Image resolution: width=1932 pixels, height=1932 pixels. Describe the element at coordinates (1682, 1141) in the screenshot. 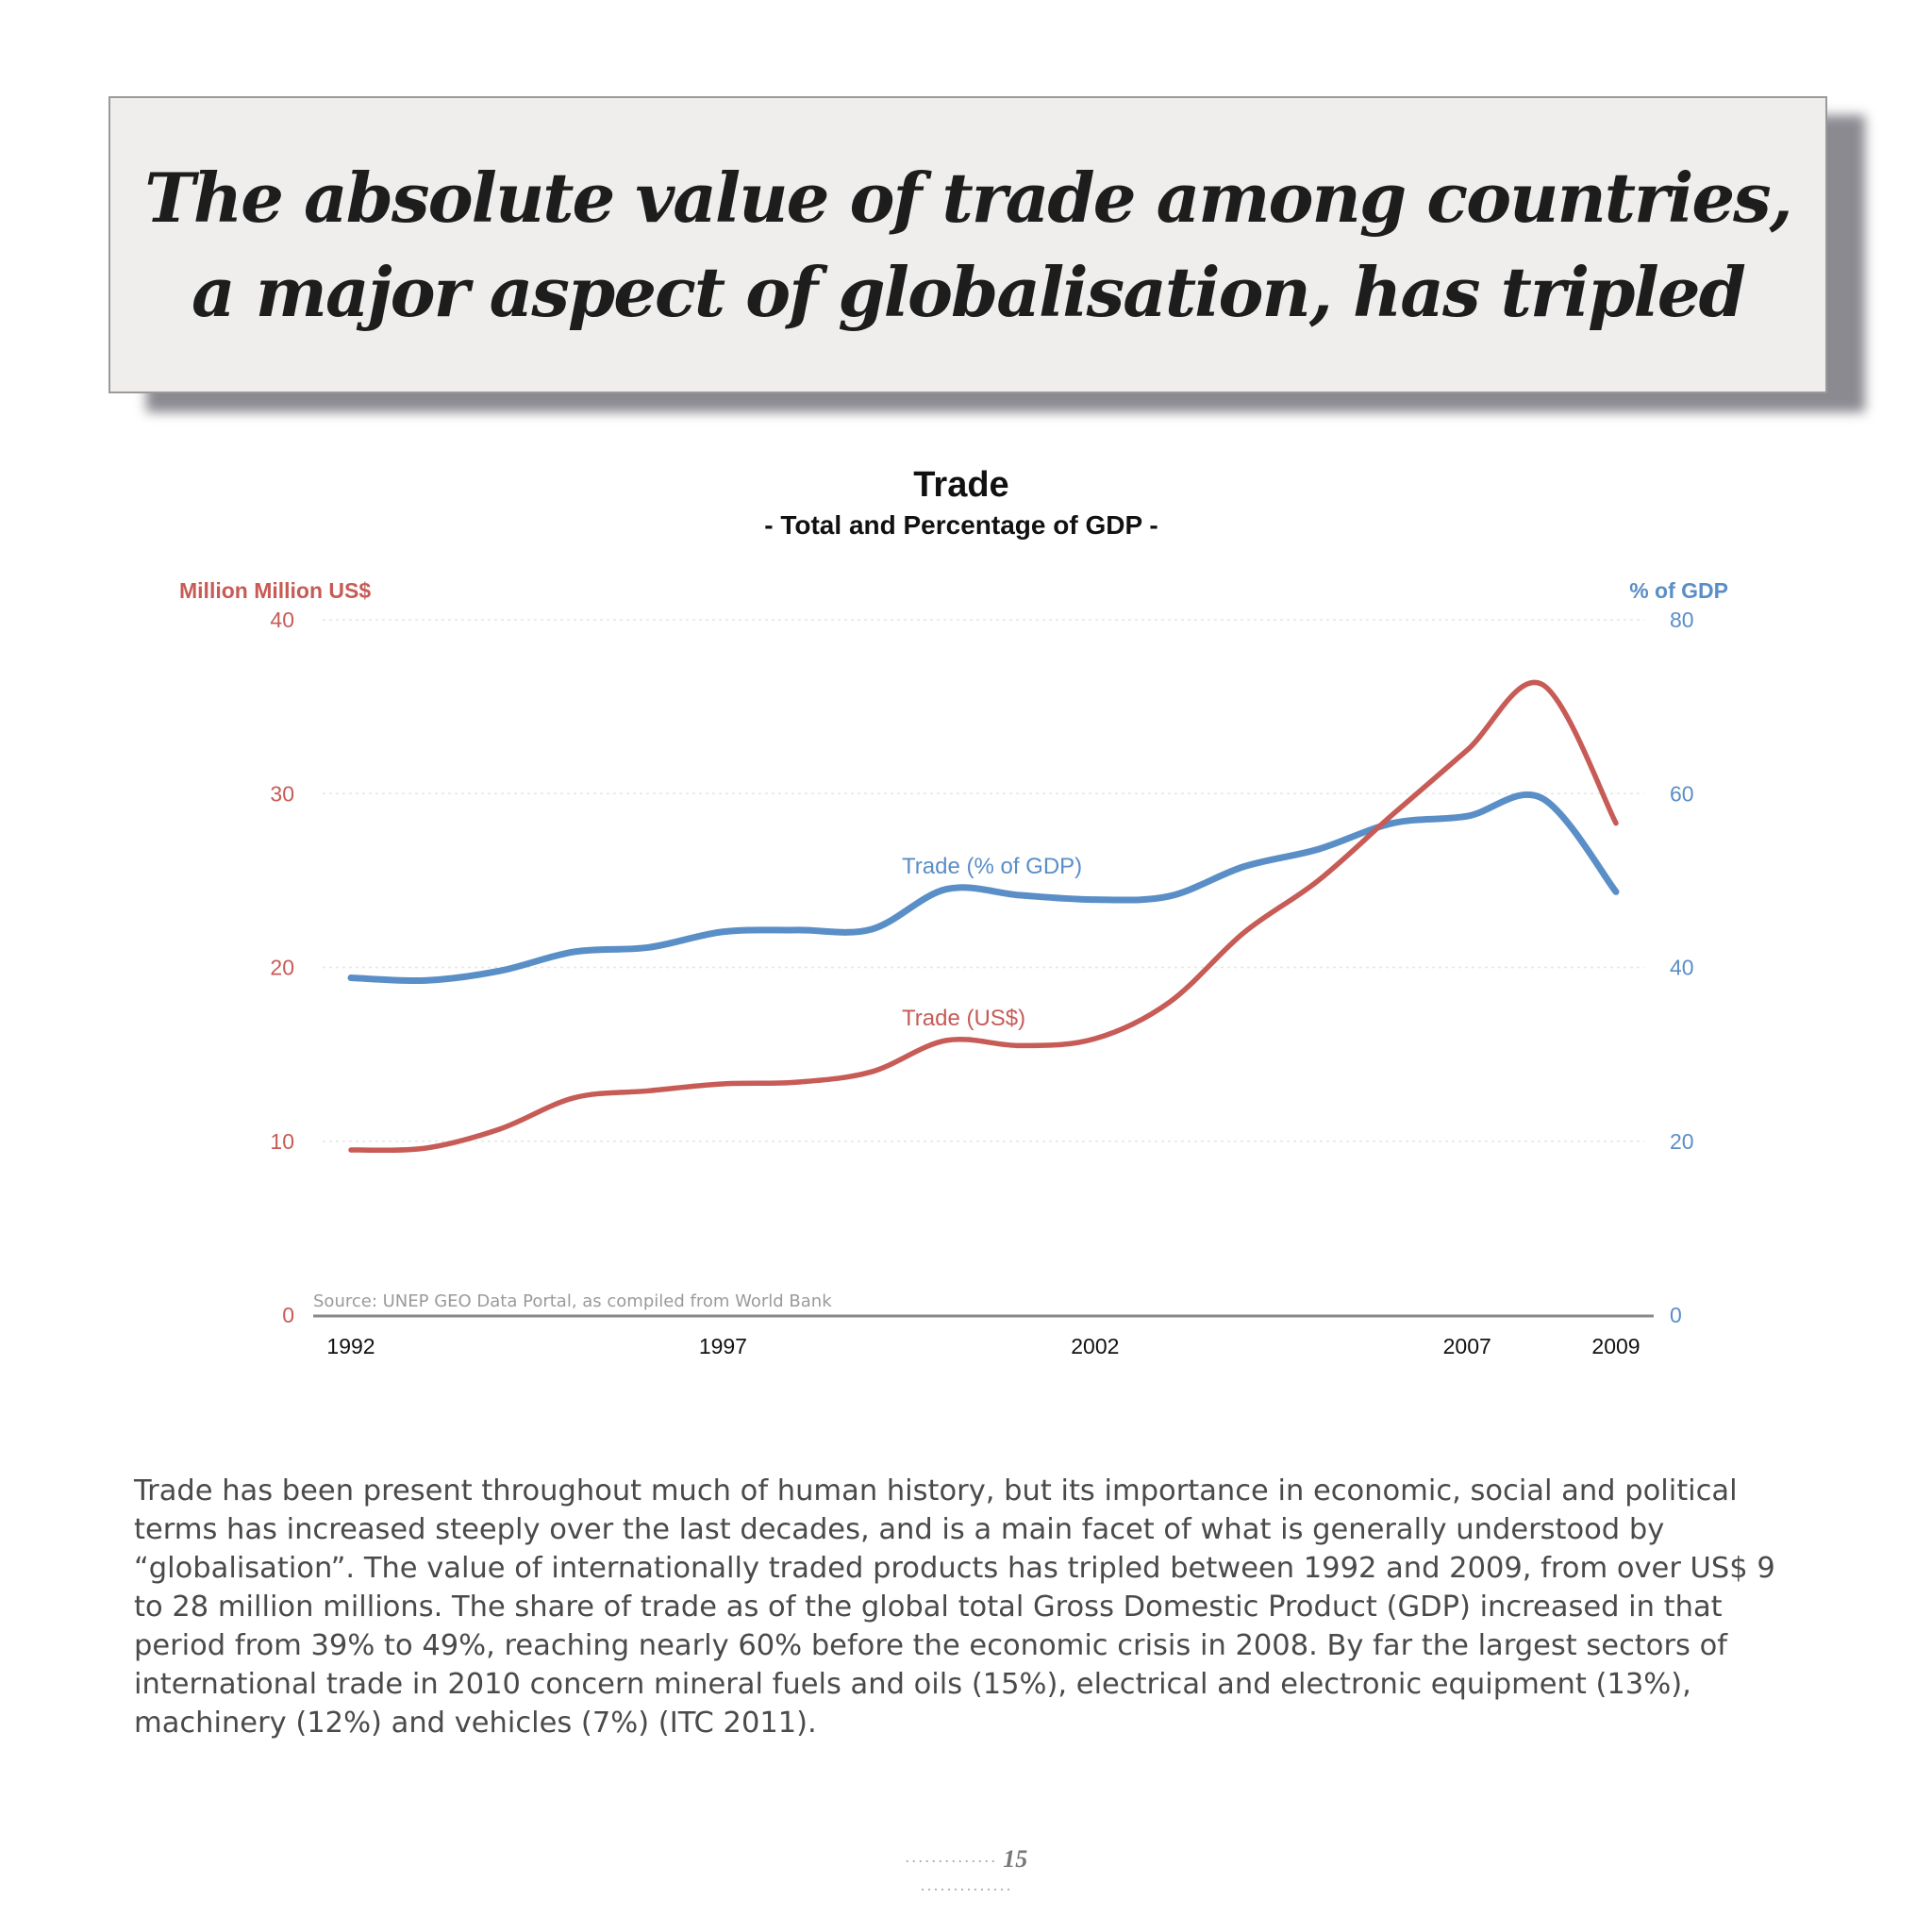

I see `y-right-tick-label: 20` at that location.